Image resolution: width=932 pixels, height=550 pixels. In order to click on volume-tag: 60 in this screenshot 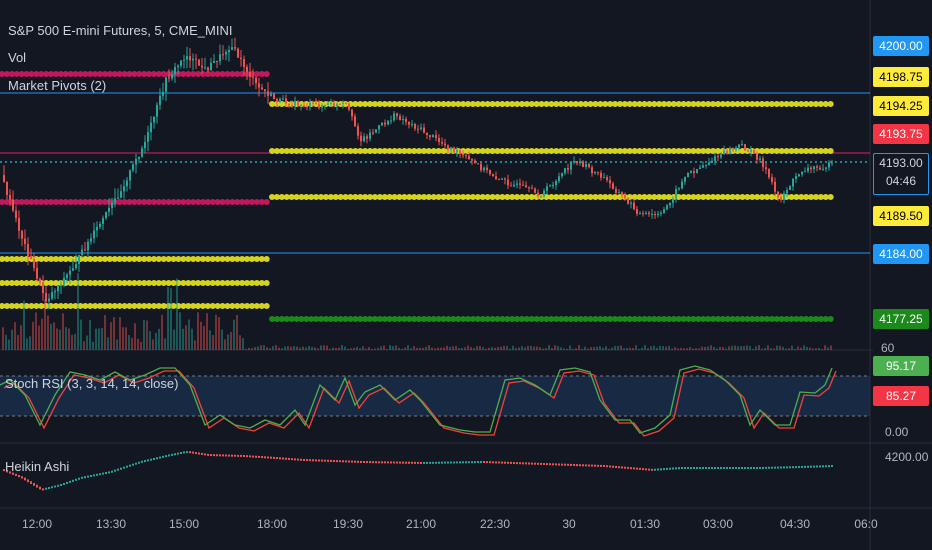, I will do `click(902, 346)`.